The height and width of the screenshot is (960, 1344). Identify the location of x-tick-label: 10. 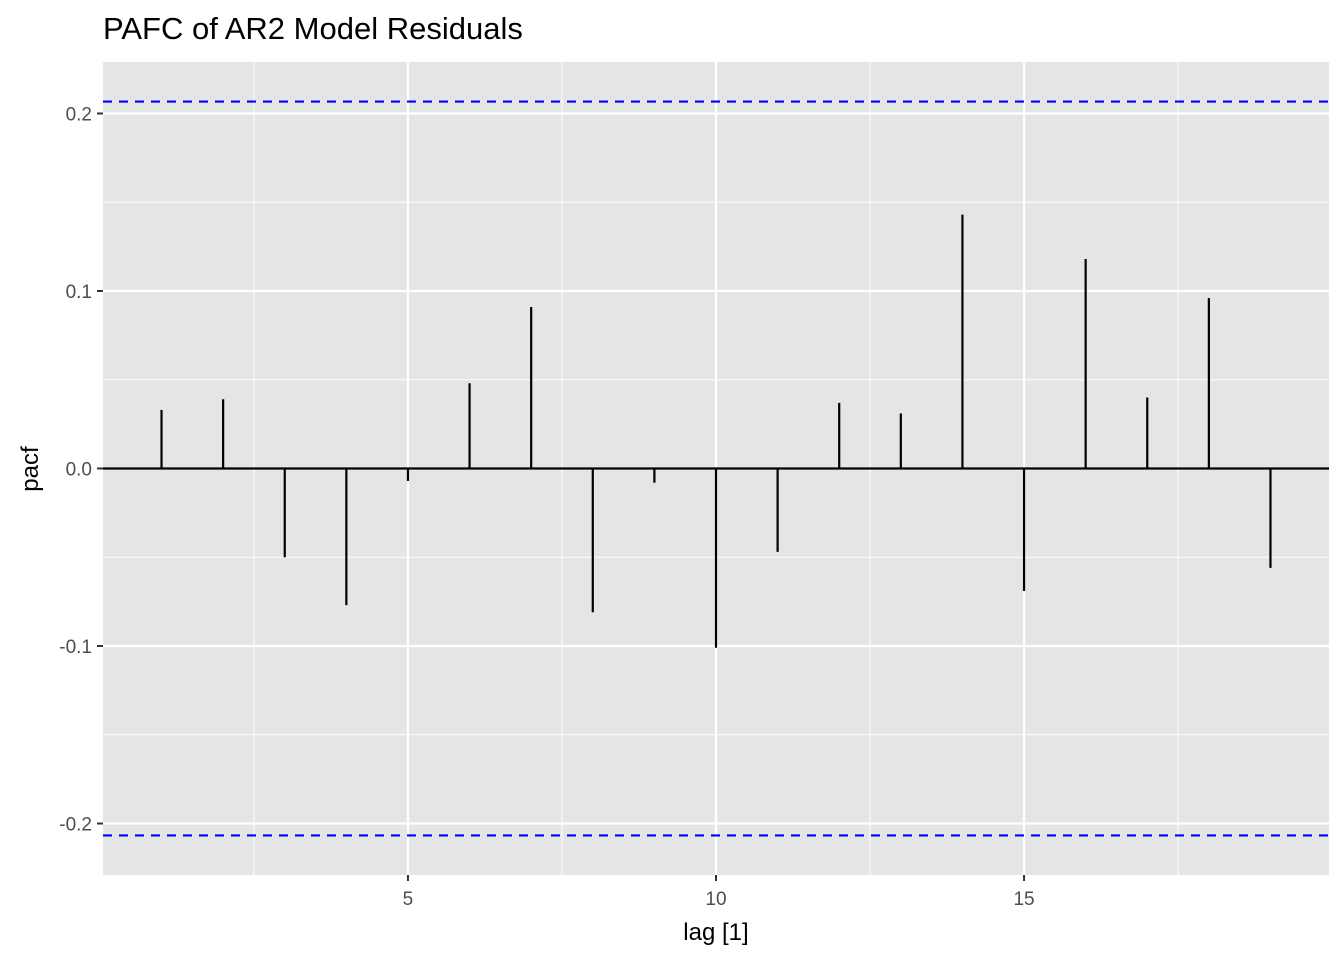
(715, 899).